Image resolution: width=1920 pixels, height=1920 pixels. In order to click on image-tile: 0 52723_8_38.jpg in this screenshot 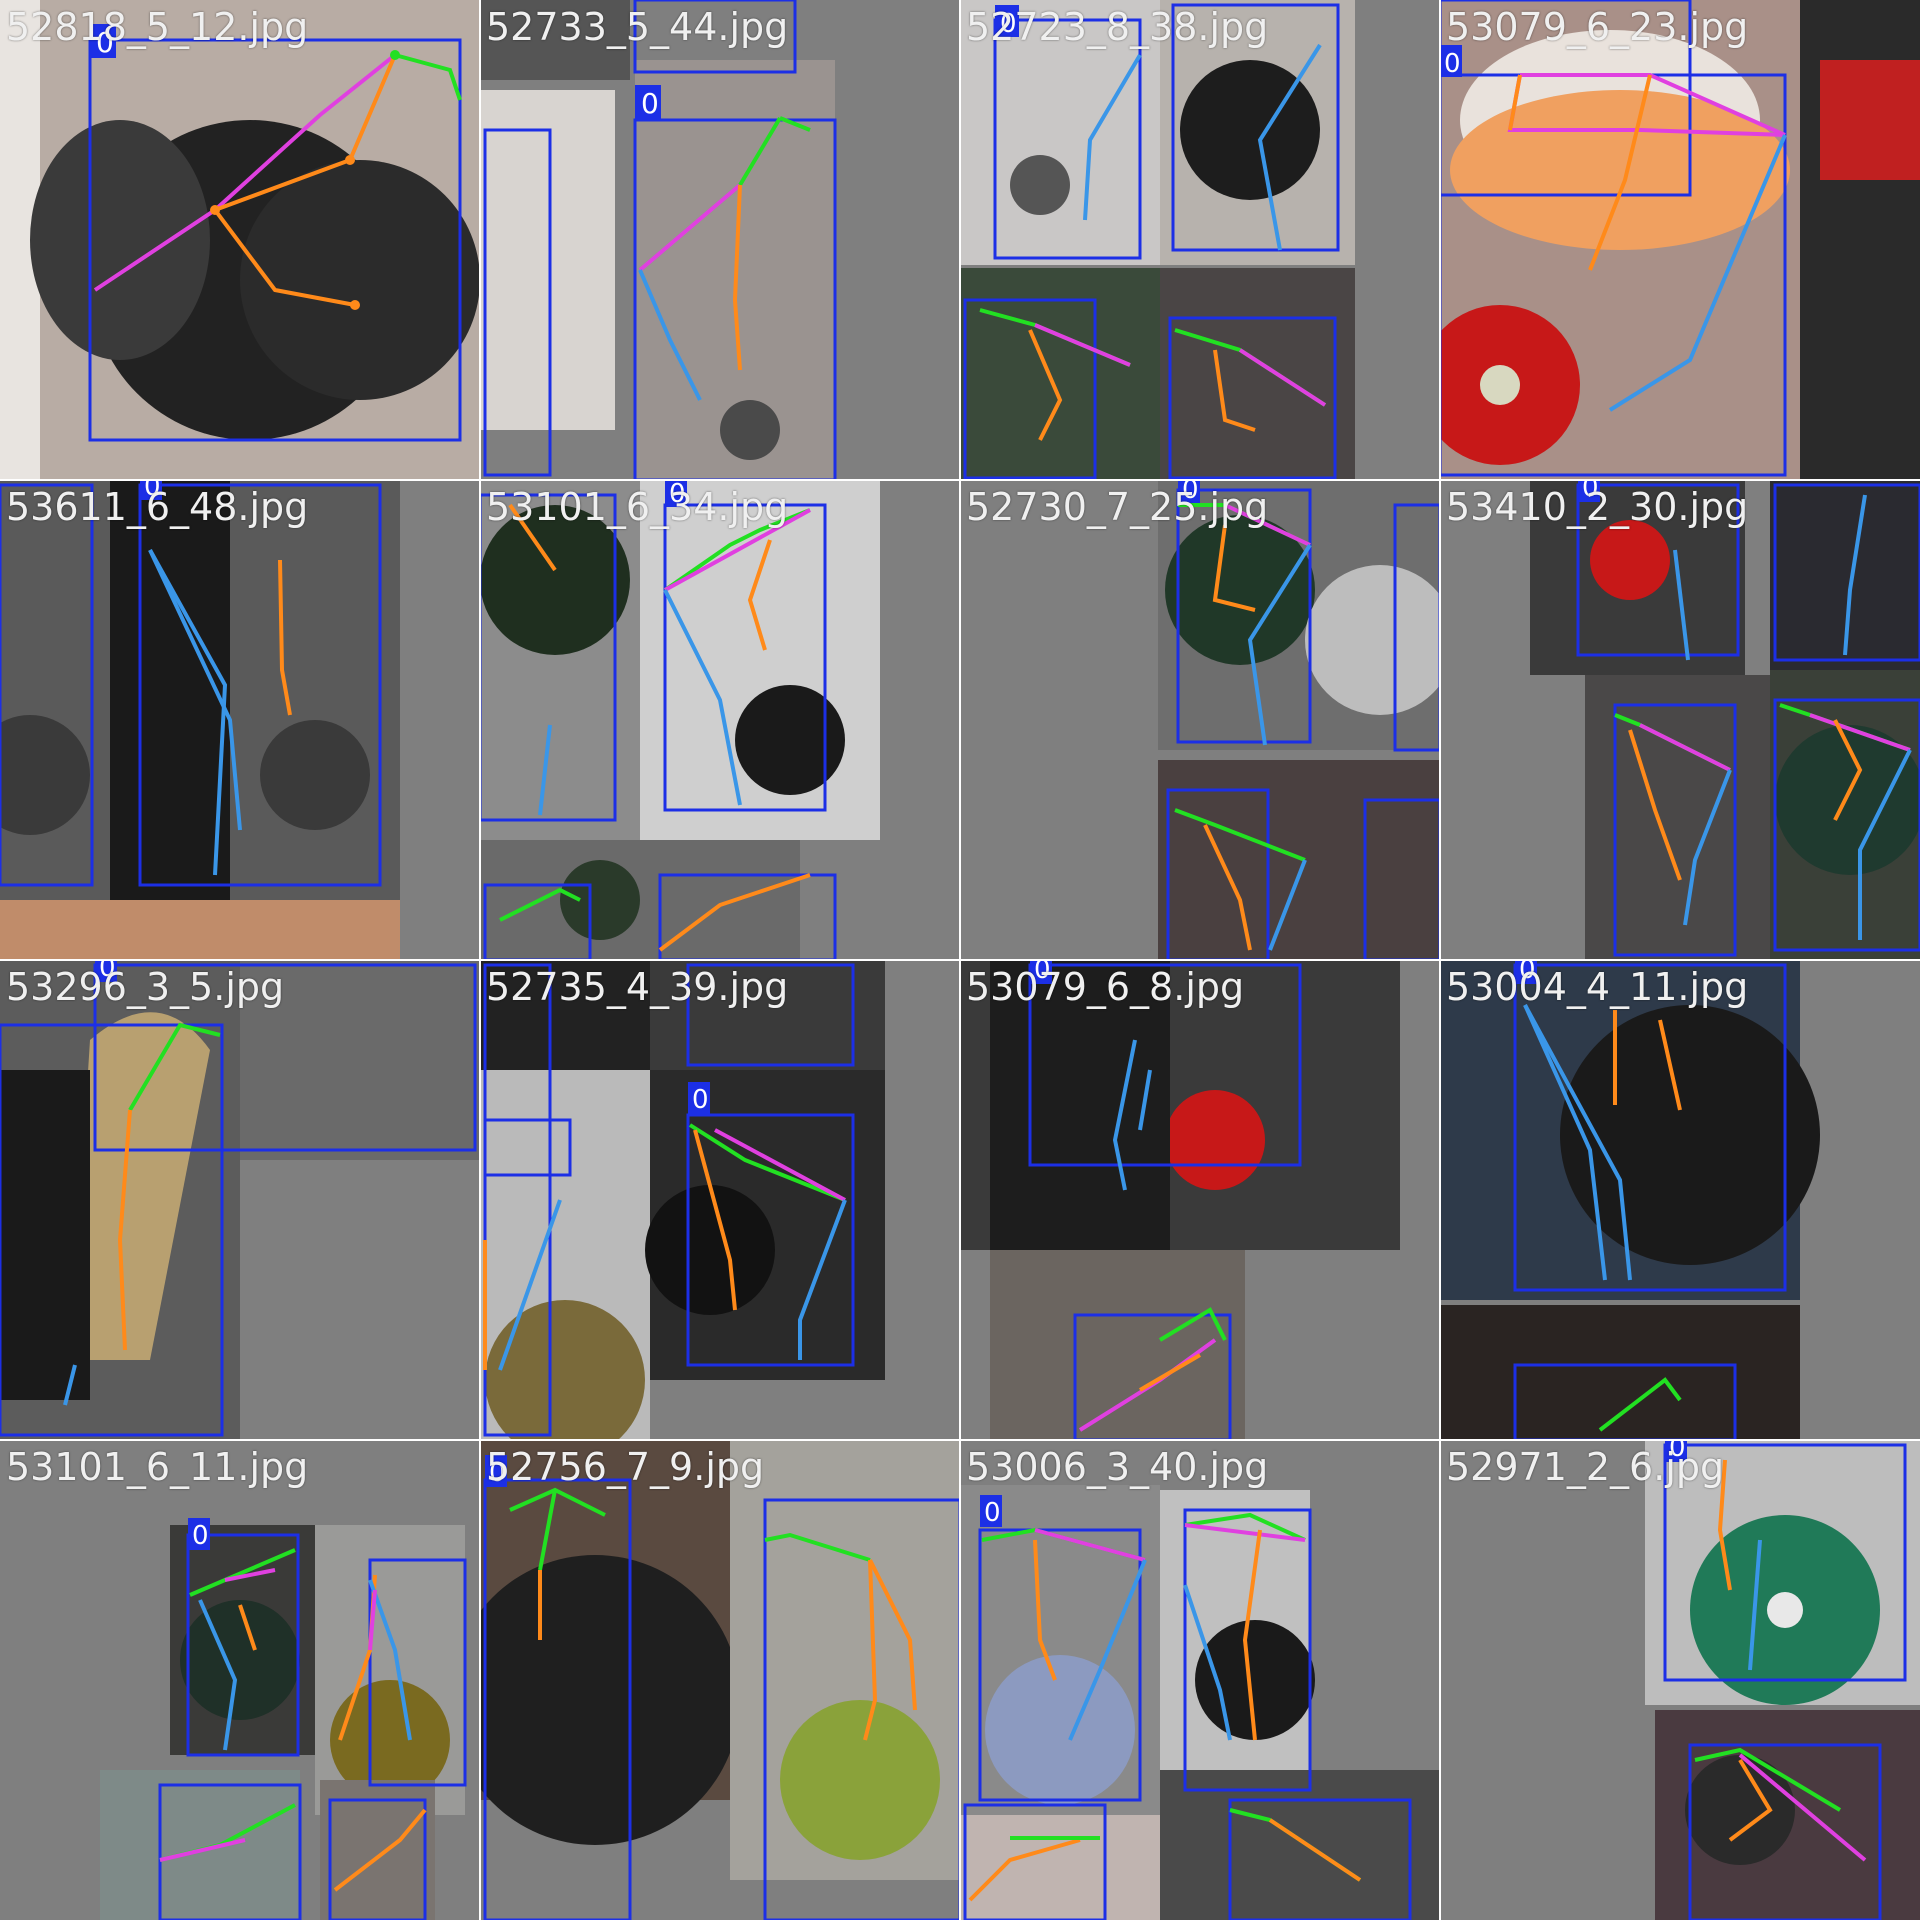, I will do `click(1200, 240)`.